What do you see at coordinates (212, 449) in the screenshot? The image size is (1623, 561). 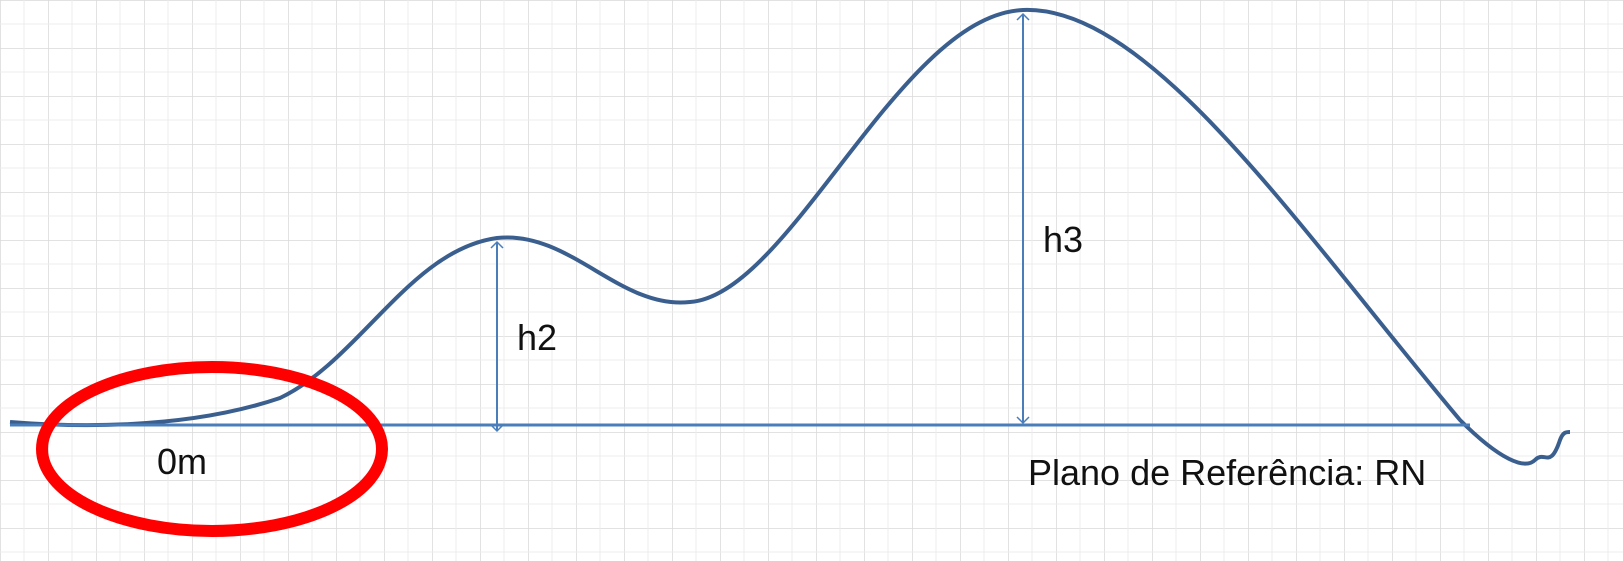 I see `highlight-ellipse` at bounding box center [212, 449].